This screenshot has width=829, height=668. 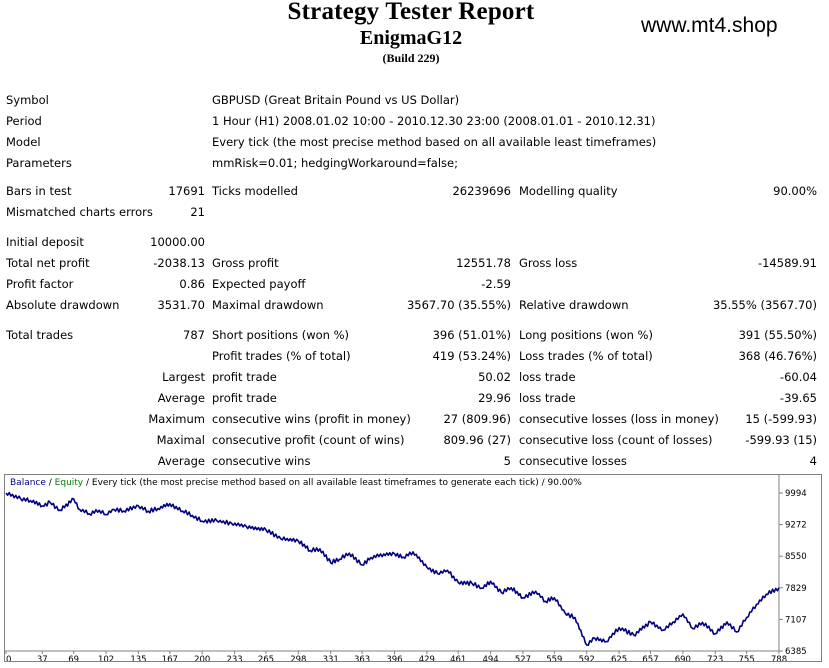 I want to click on x-tick-label: 200, so click(x=202, y=658).